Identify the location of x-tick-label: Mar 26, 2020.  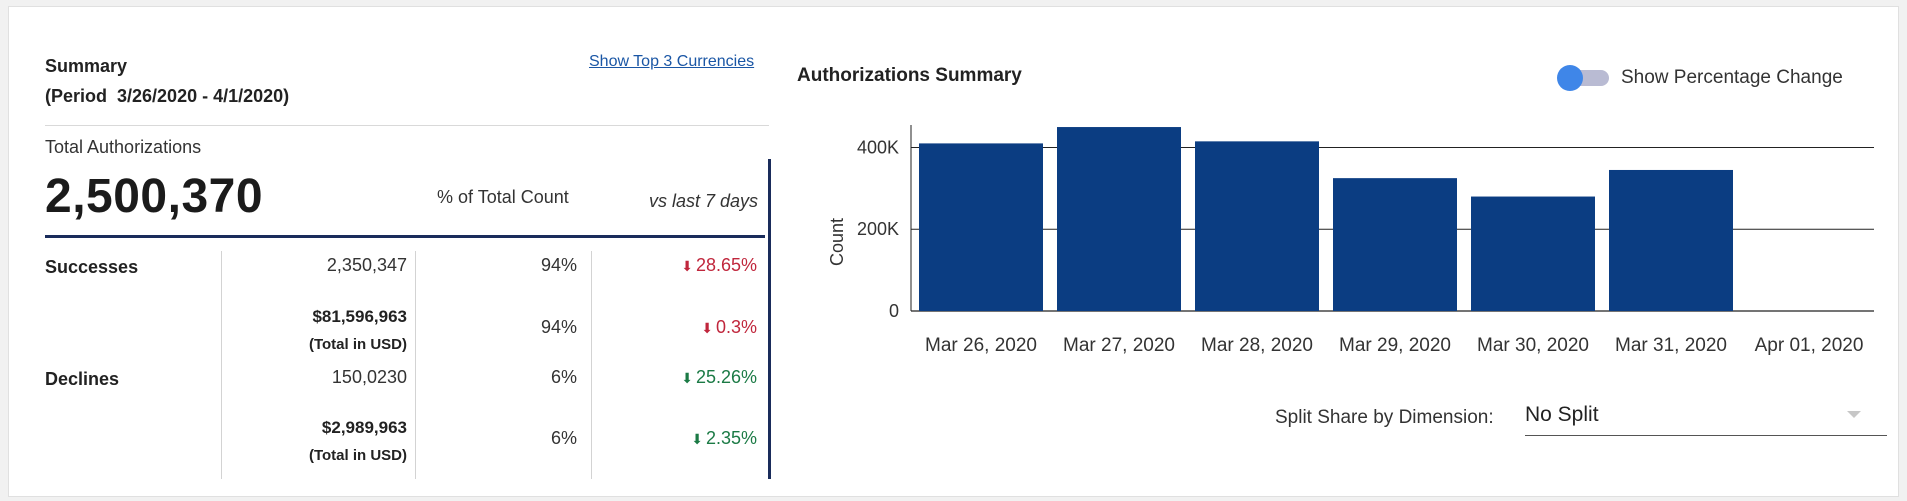
(981, 345).